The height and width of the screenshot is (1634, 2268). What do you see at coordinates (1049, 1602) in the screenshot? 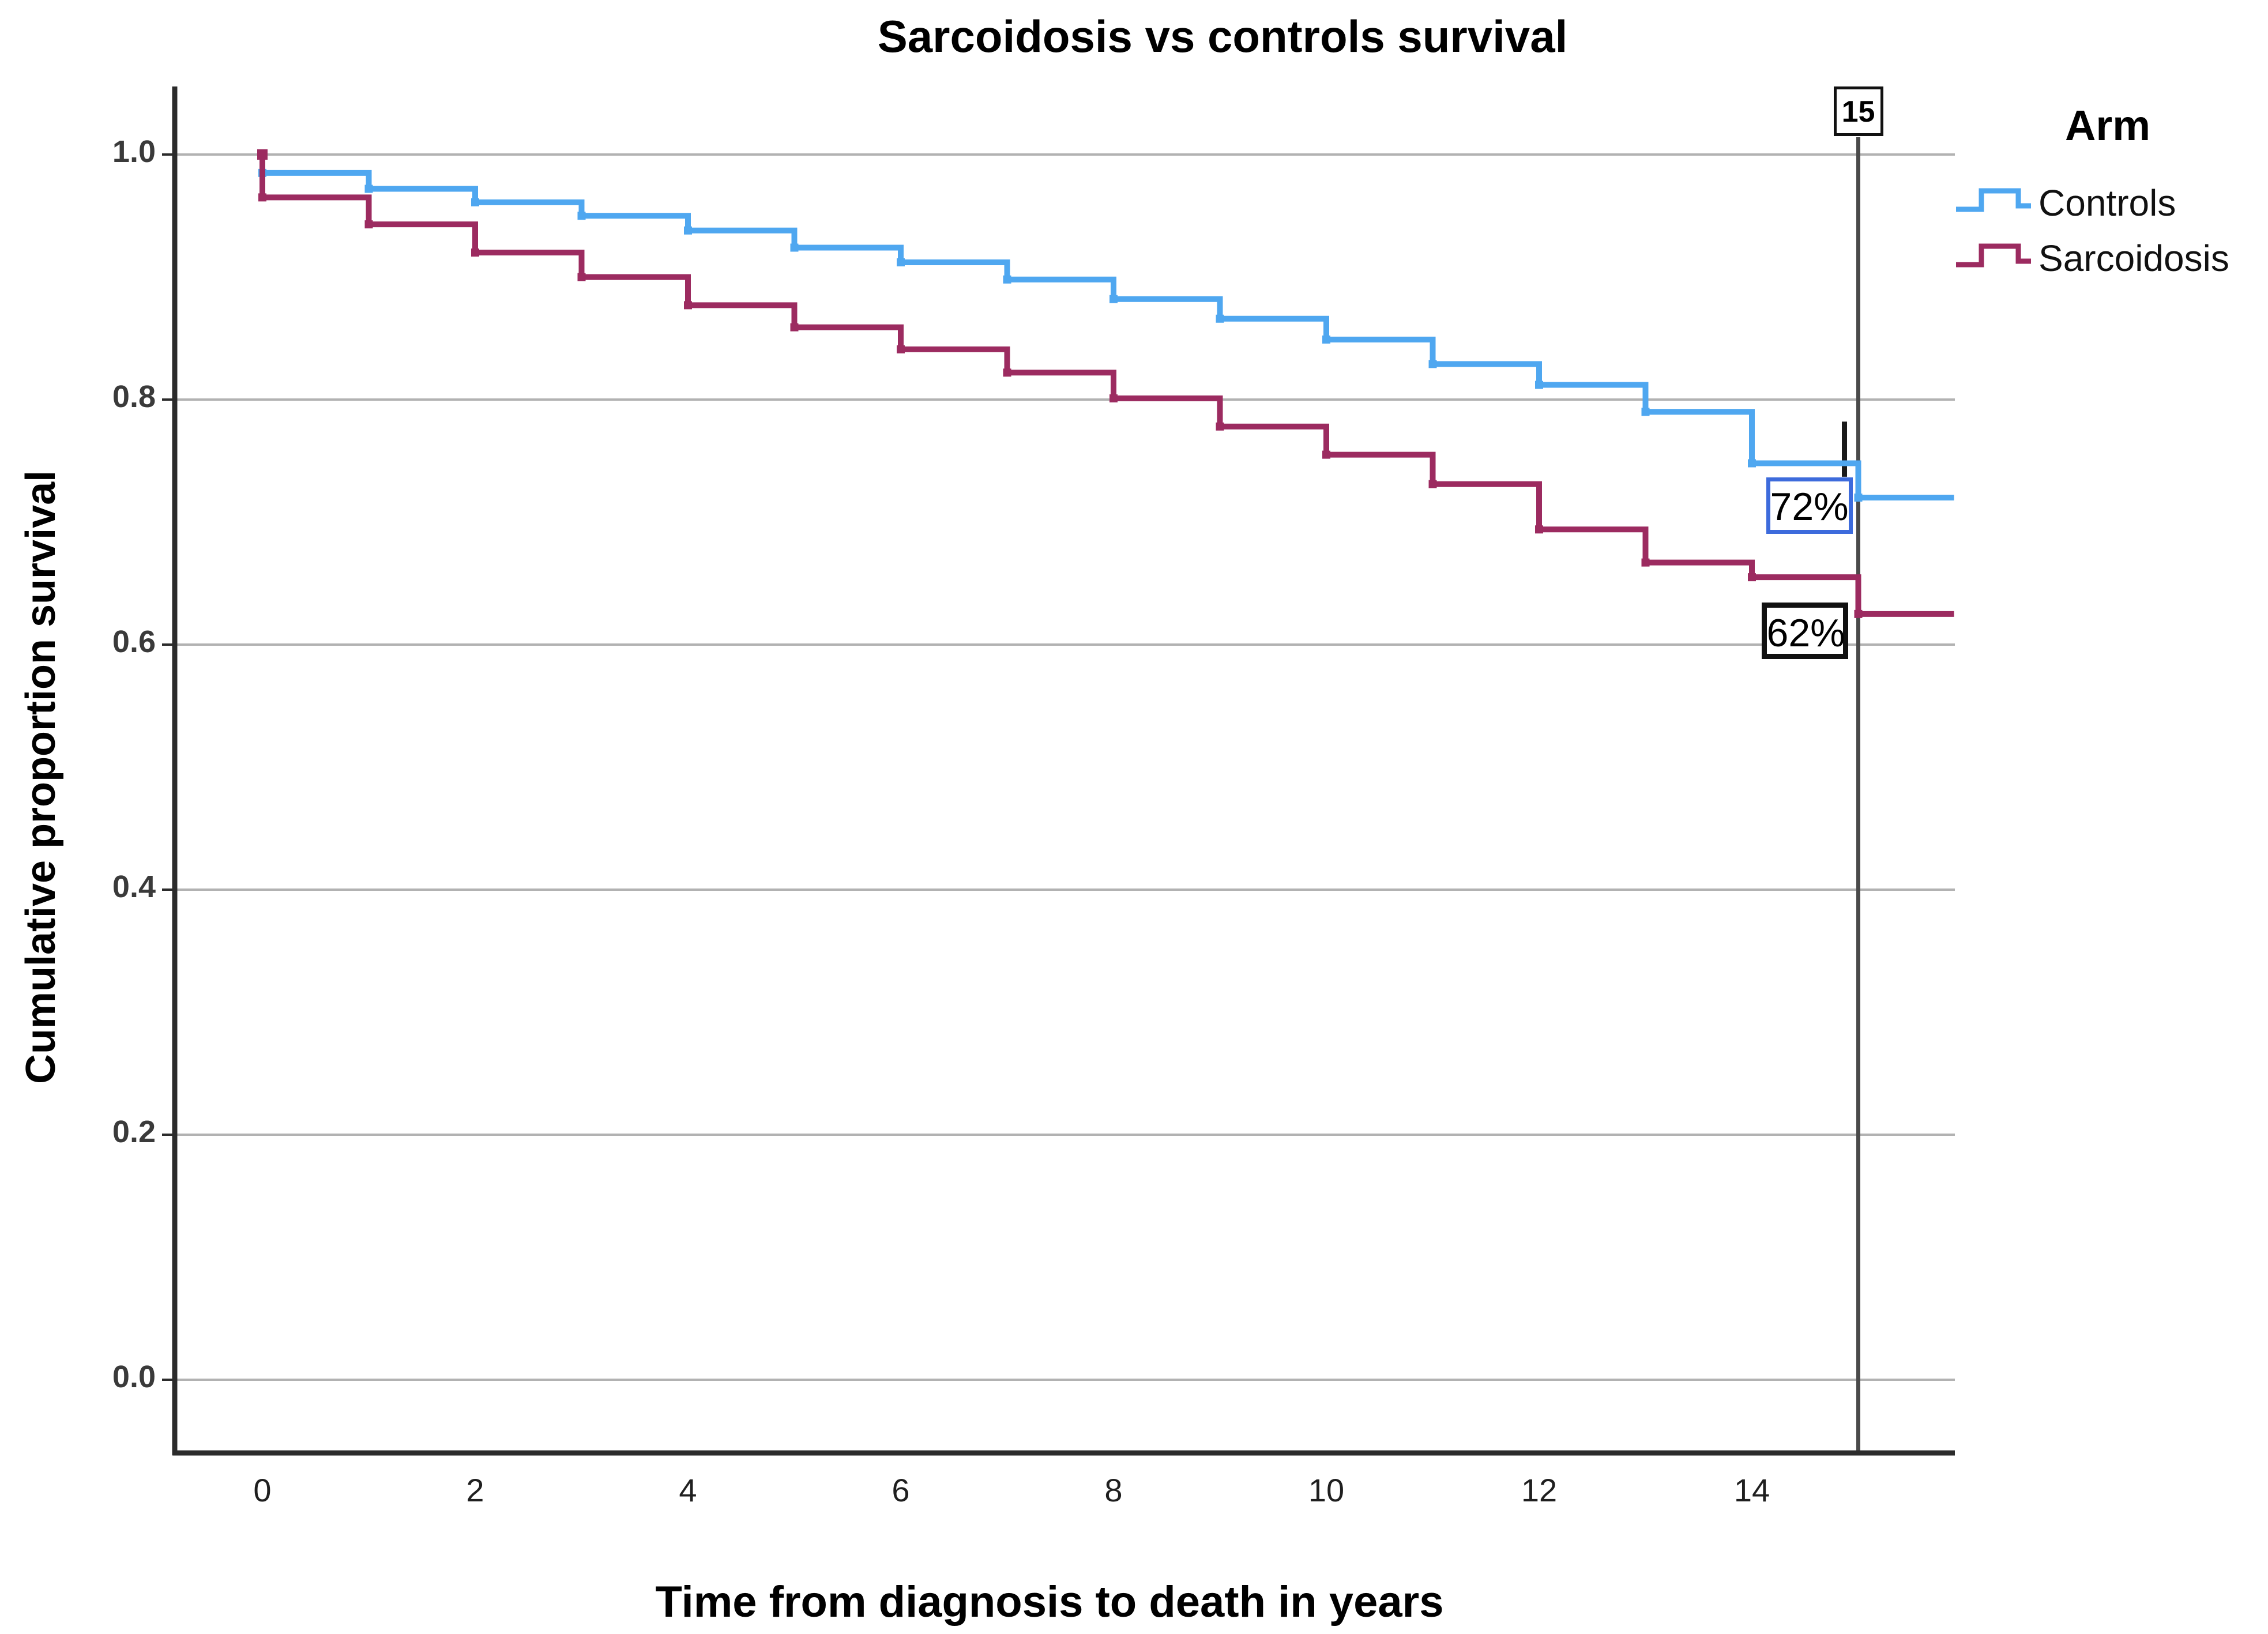
I see `x-axis-title: Time from diagnosis to death in years` at bounding box center [1049, 1602].